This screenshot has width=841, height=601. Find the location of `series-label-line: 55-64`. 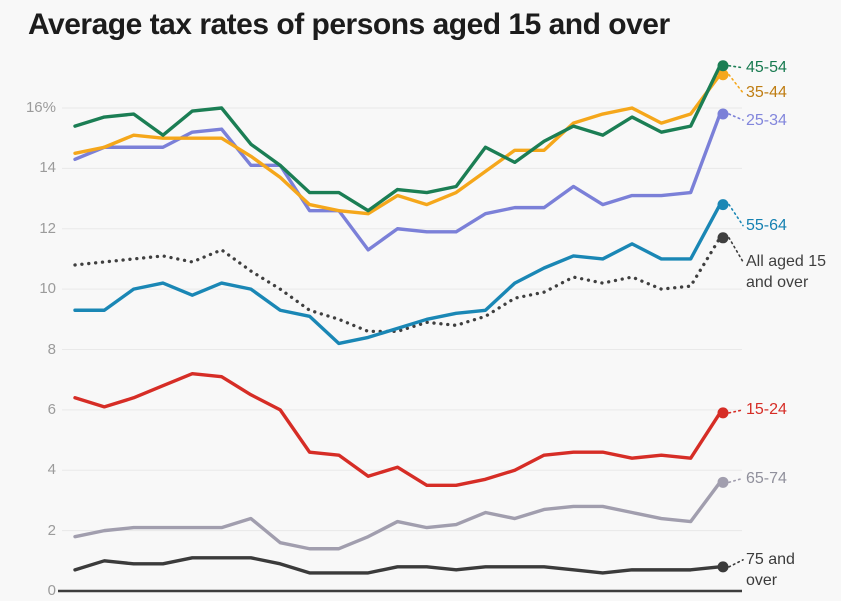

series-label-line: 55-64 is located at coordinates (766, 226).